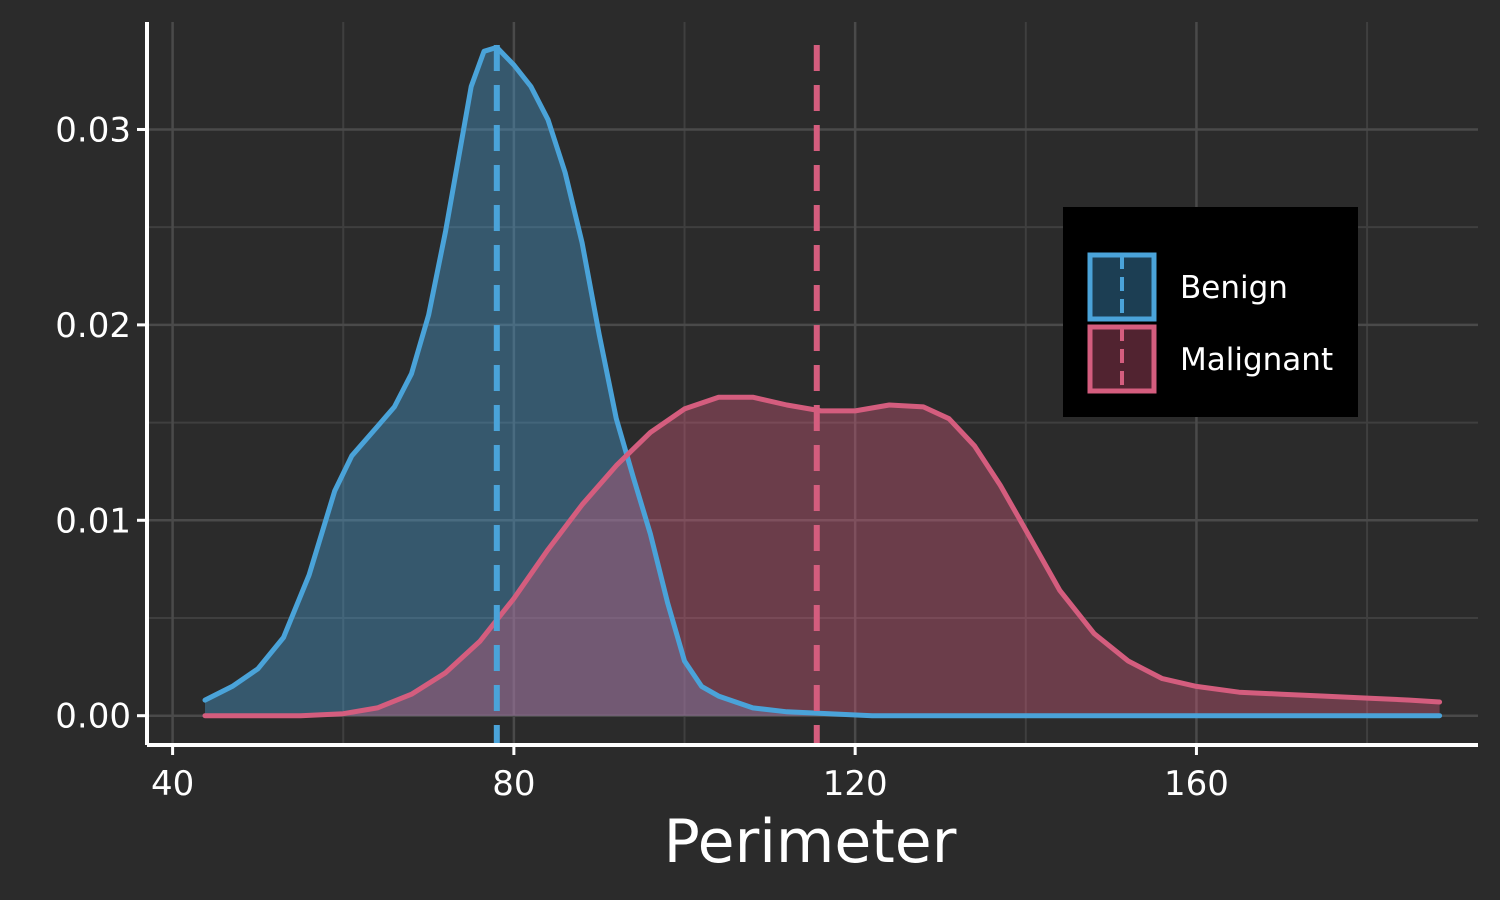 The image size is (1500, 900). Describe the element at coordinates (1196, 784) in the screenshot. I see `x-tick-label: 160` at that location.